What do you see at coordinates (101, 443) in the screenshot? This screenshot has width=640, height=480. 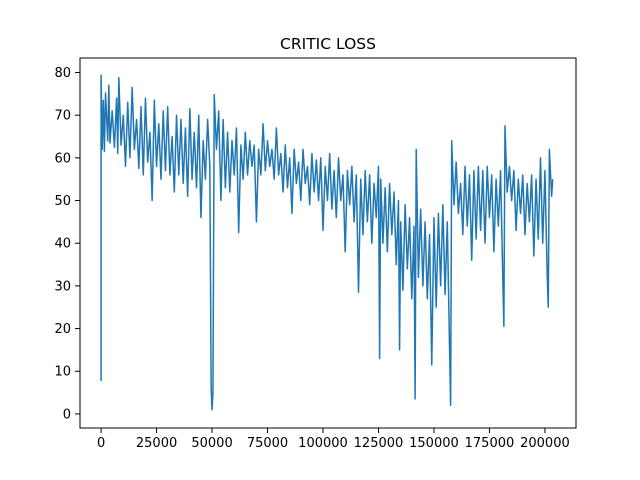 I see `x-tick-label: 0` at bounding box center [101, 443].